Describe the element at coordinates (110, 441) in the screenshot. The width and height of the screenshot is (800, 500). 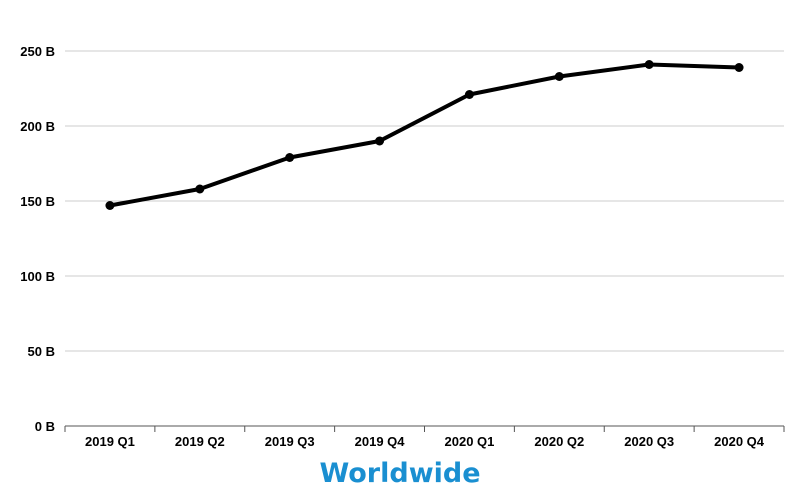
I see `x-tick-label: 2019 Q1` at that location.